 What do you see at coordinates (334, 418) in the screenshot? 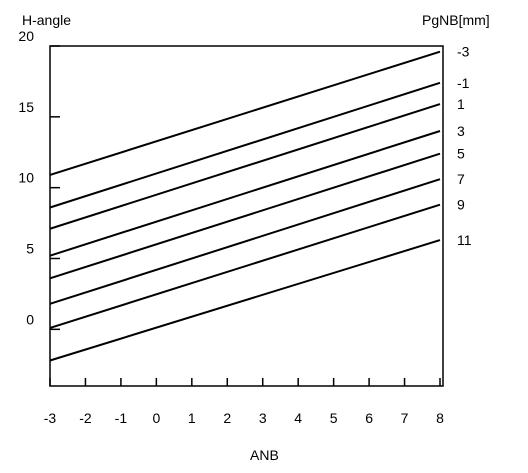
I see `x-tick-label: 5` at bounding box center [334, 418].